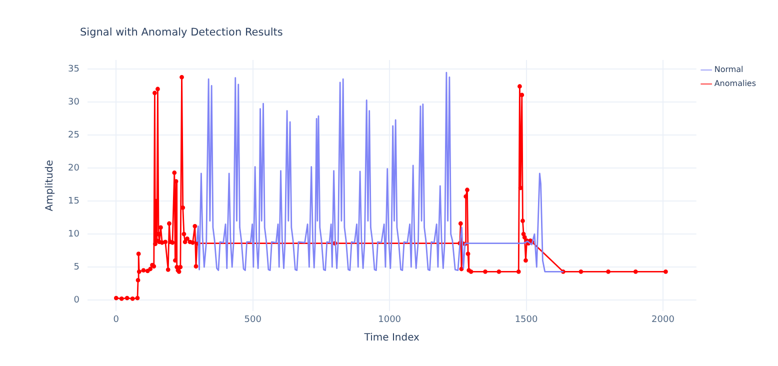 The height and width of the screenshot is (366, 778). I want to click on chart-title: Signal with Anomaly Detection Results, so click(181, 32).